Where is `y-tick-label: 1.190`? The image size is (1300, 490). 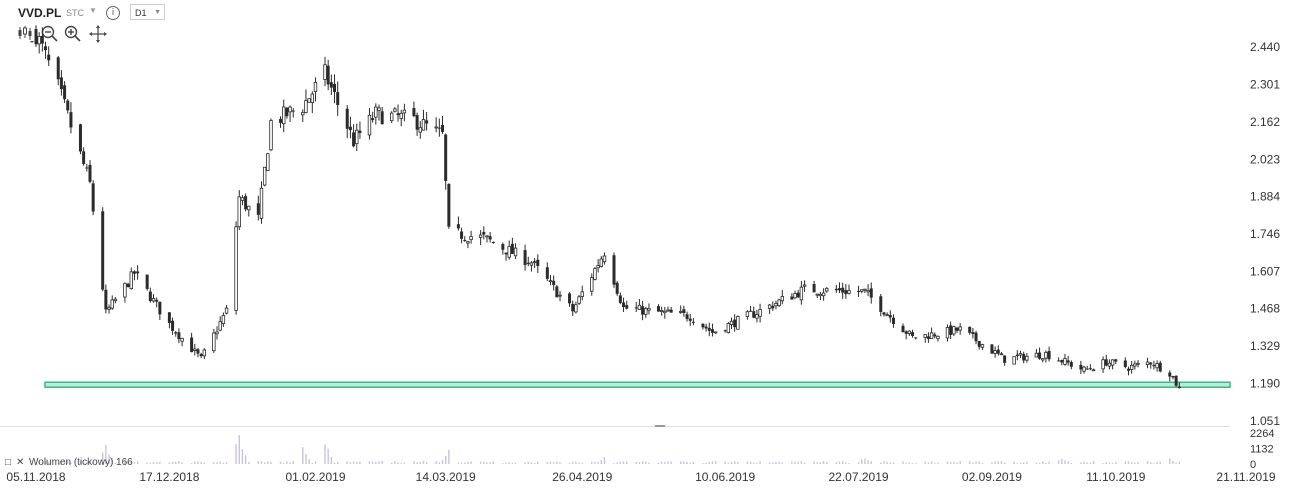 y-tick-label: 1.190 is located at coordinates (1265, 384).